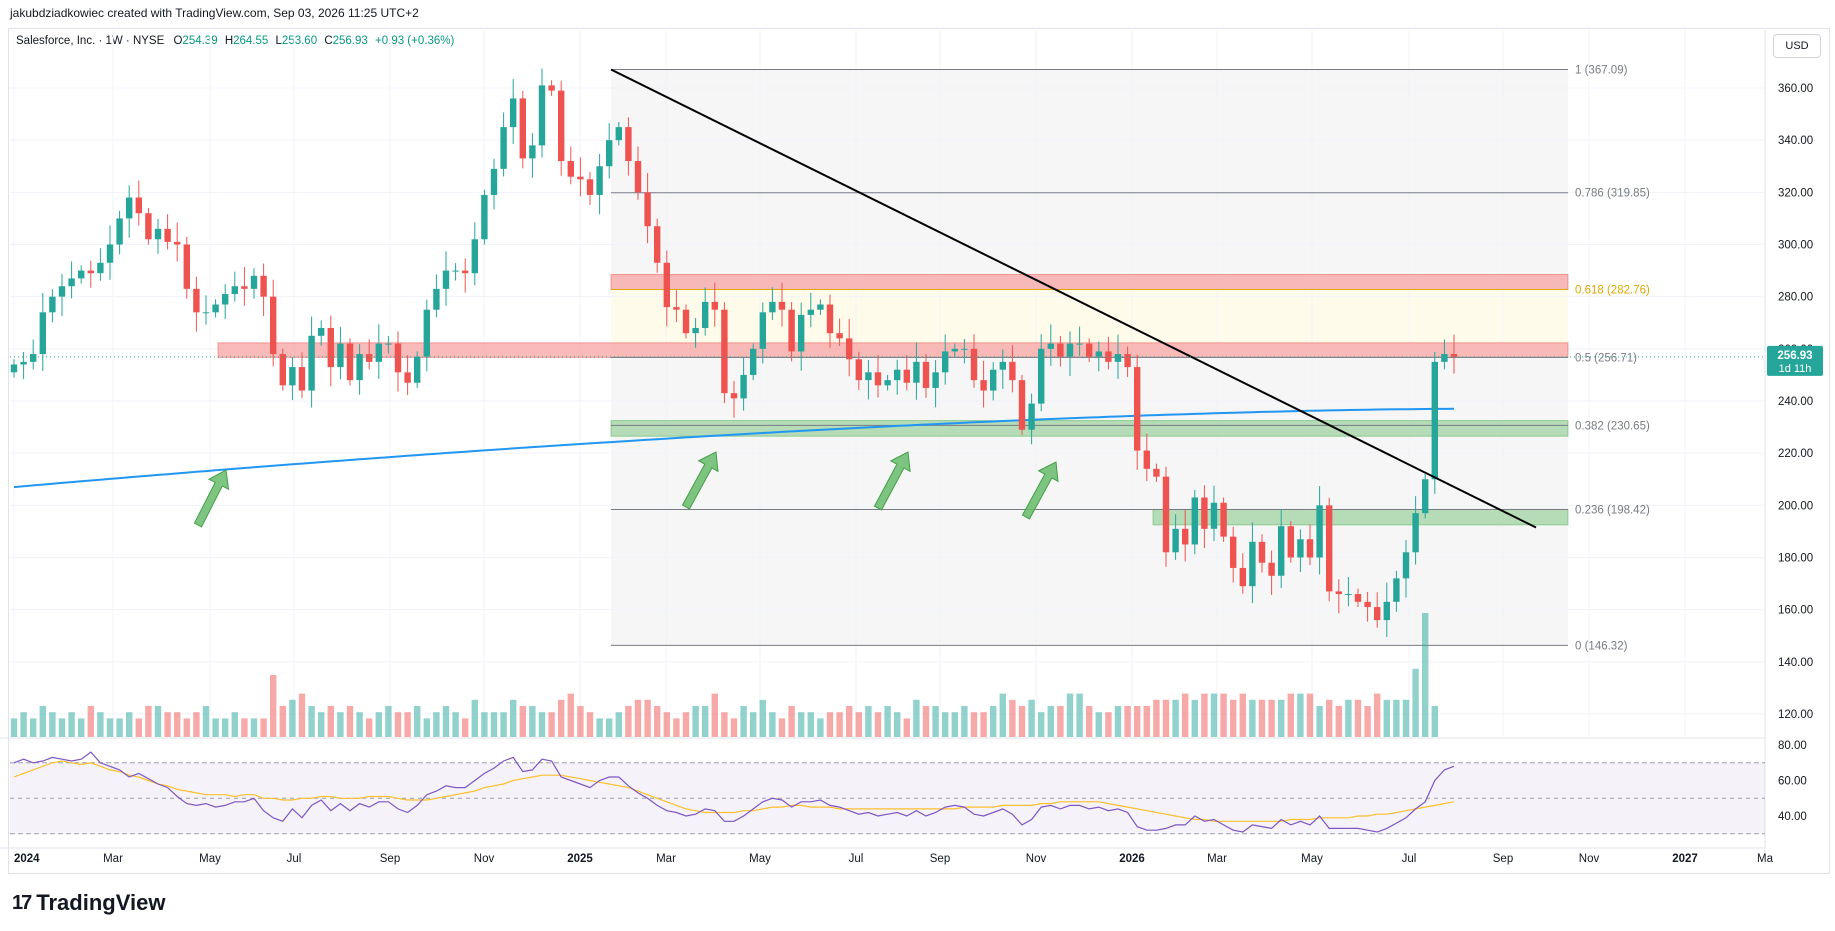  I want to click on time-tick-label: Mar, so click(113, 859).